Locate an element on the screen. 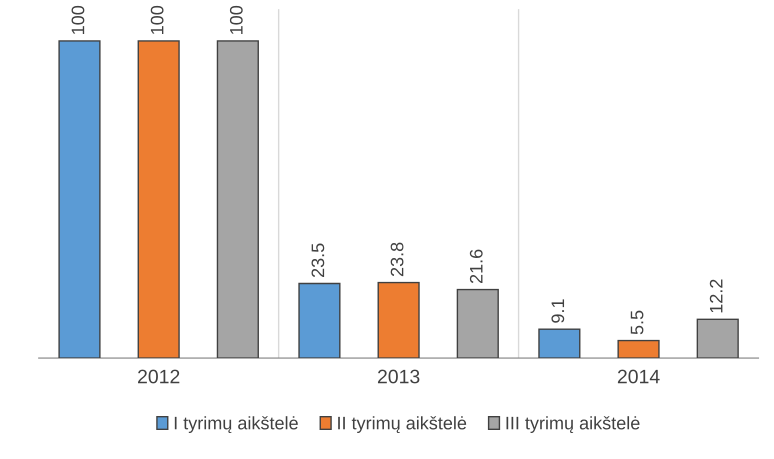 This screenshot has width=774, height=459. data-label: 12.2 is located at coordinates (716, 296).